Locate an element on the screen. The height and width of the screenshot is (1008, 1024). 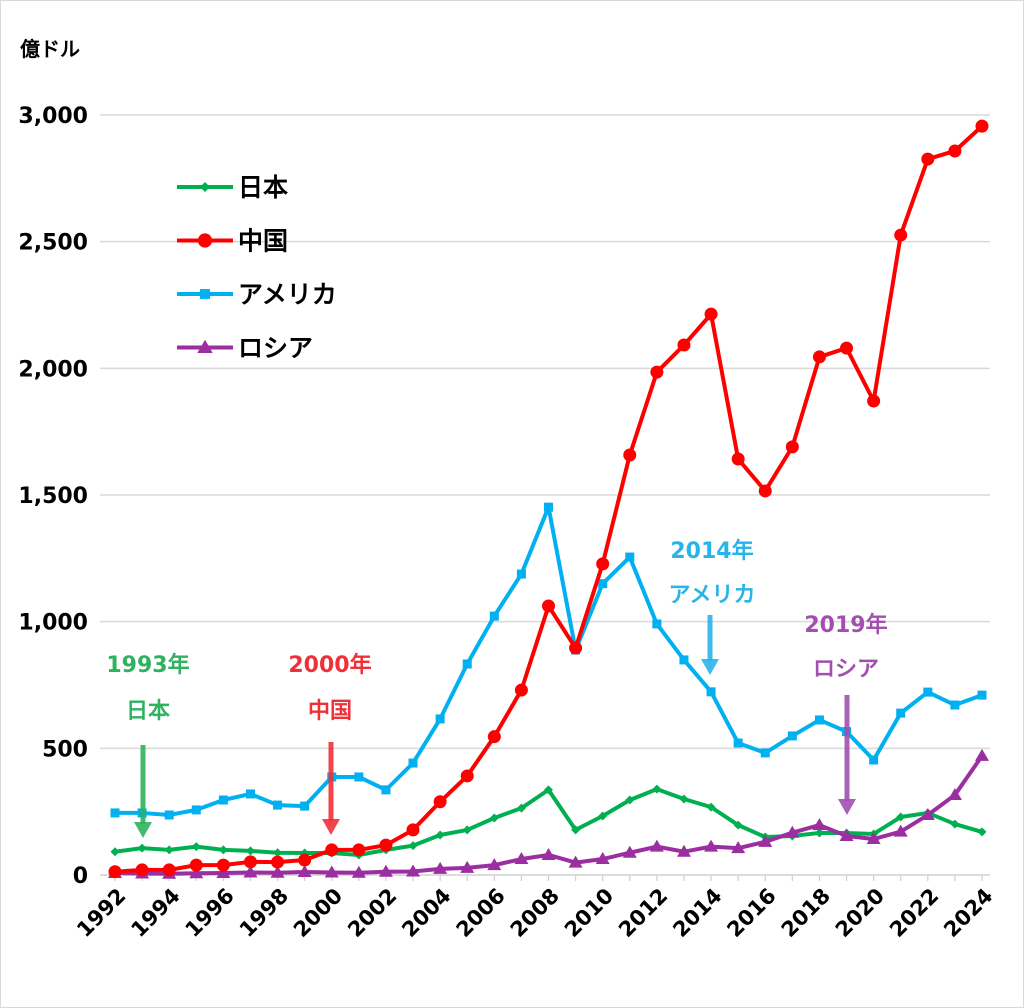
x-tick-label: 2020 is located at coordinates (860, 913).